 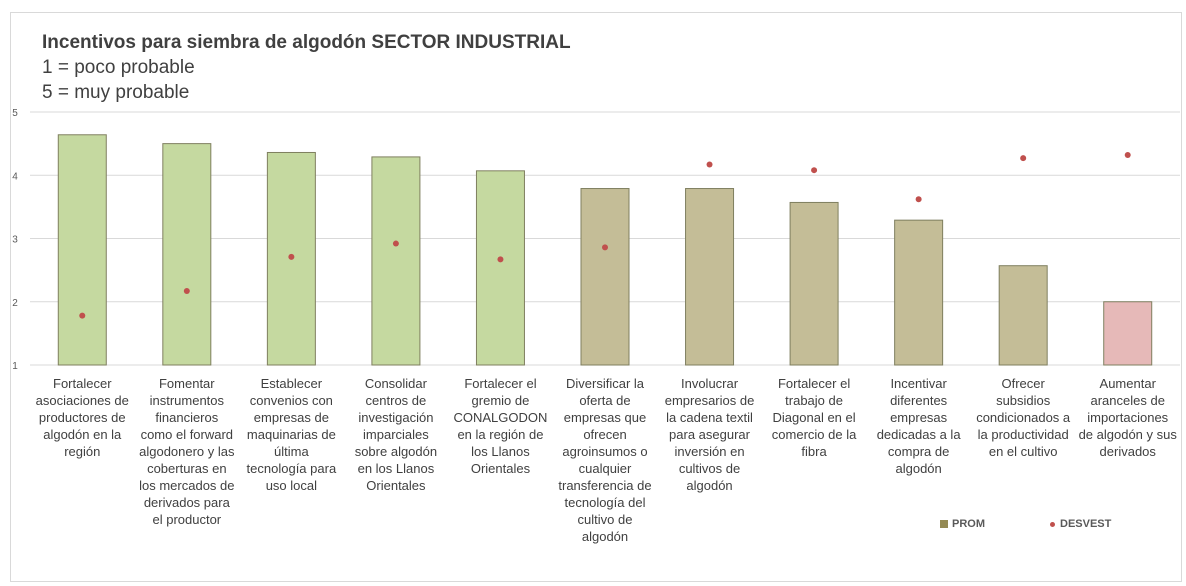 I want to click on legend-item-prom: PROM, so click(x=962, y=524).